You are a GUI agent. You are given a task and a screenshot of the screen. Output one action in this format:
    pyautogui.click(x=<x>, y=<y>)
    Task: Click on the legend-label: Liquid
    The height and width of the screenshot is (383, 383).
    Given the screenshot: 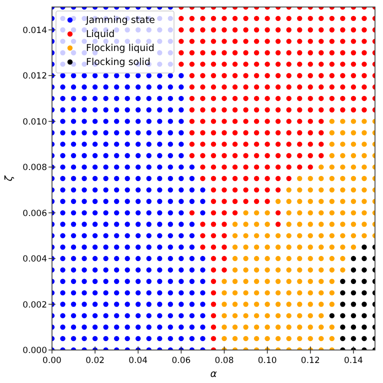 What is the action you would take?
    pyautogui.click(x=100, y=34)
    